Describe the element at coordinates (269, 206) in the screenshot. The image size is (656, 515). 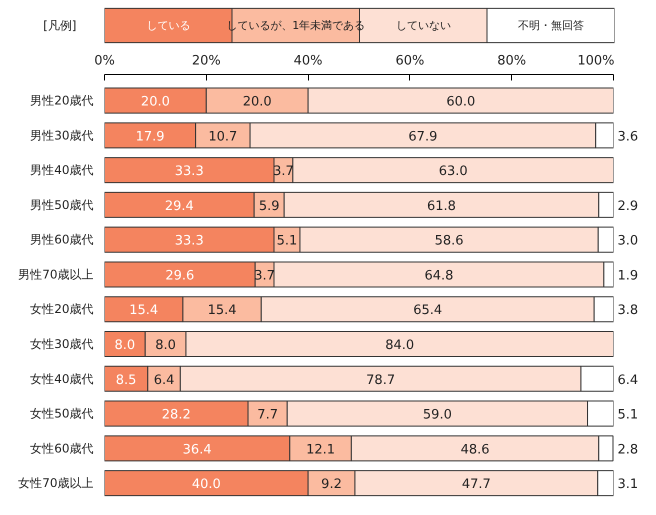
I see `data-label: 5.9` at that location.